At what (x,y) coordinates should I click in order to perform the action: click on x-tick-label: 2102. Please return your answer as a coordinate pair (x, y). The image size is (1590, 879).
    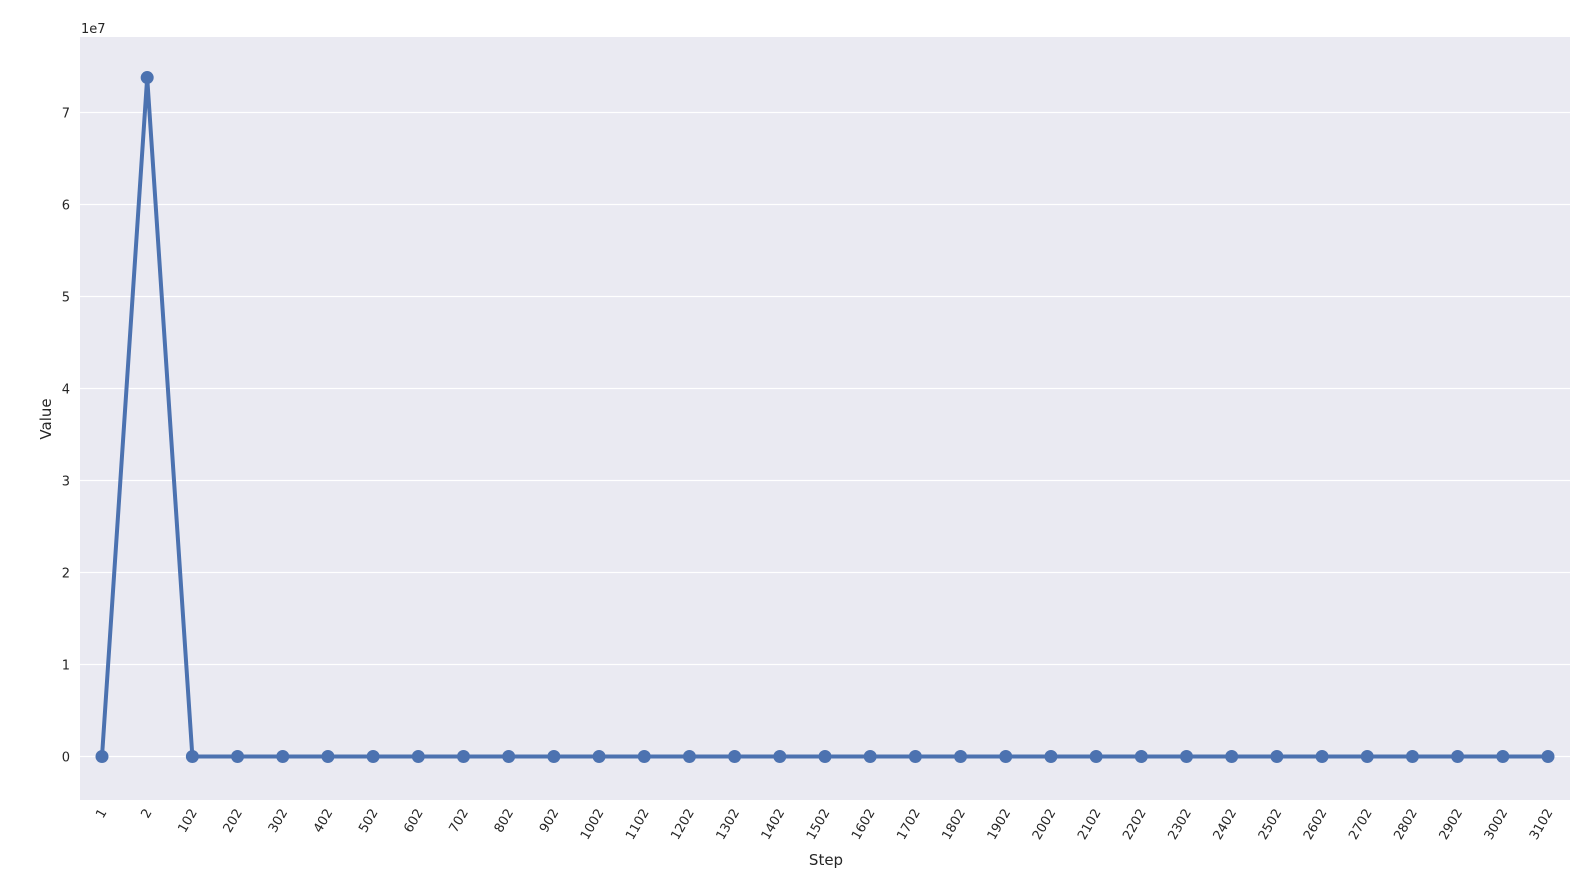
    Looking at the image, I should click on (1090, 825).